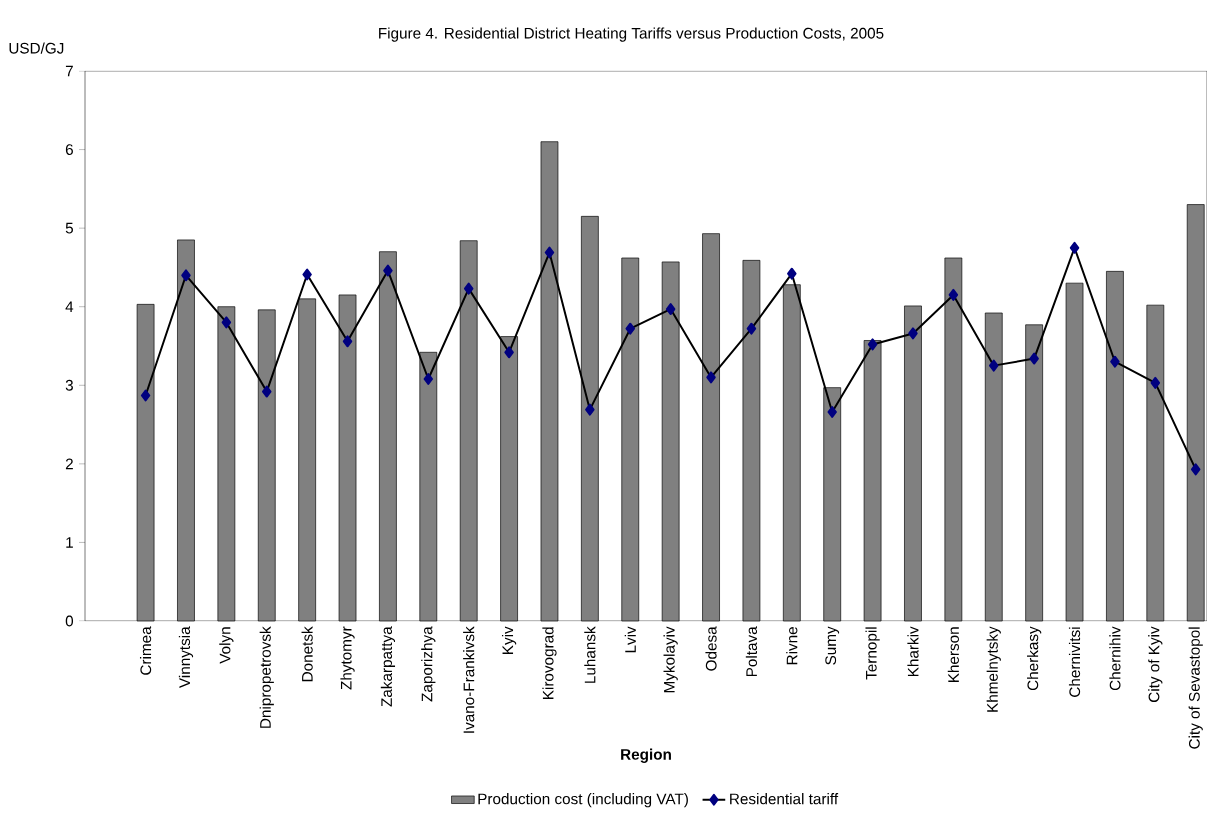 The width and height of the screenshot is (1207, 836). What do you see at coordinates (347, 658) in the screenshot?
I see `x-tick-label: Zhytomyr` at bounding box center [347, 658].